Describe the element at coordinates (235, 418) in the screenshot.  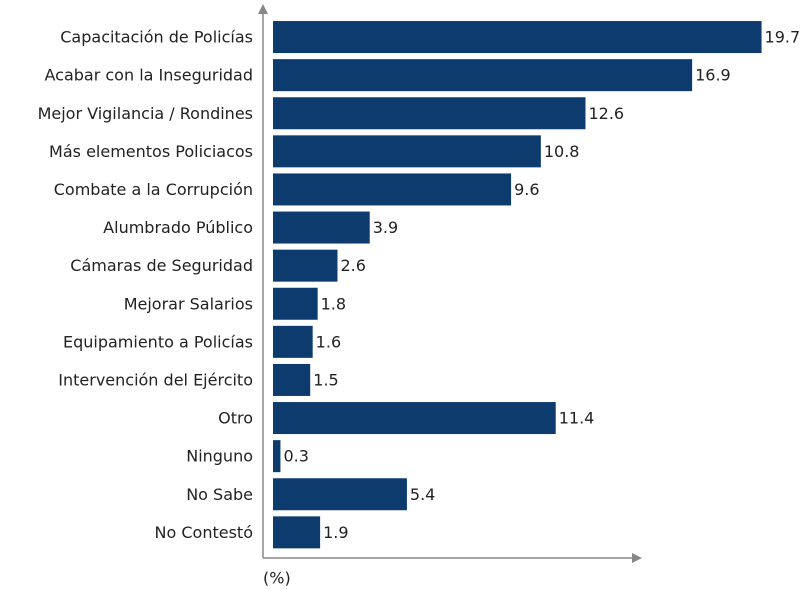
I see `category-label: Otro` at that location.